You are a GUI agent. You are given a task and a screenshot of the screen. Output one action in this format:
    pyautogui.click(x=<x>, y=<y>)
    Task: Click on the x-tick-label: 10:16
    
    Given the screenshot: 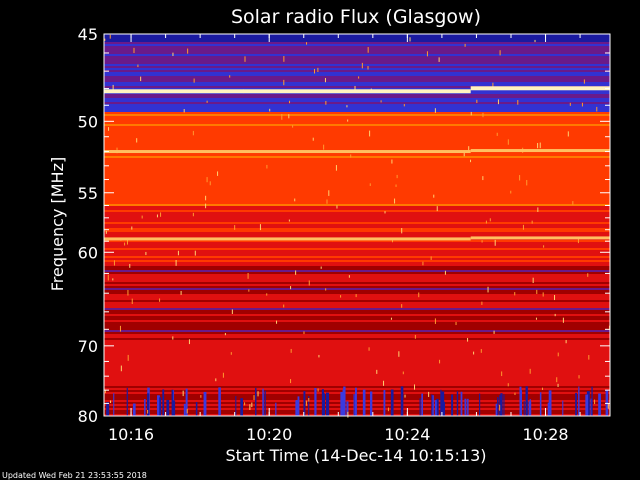 What is the action you would take?
    pyautogui.click(x=131, y=434)
    